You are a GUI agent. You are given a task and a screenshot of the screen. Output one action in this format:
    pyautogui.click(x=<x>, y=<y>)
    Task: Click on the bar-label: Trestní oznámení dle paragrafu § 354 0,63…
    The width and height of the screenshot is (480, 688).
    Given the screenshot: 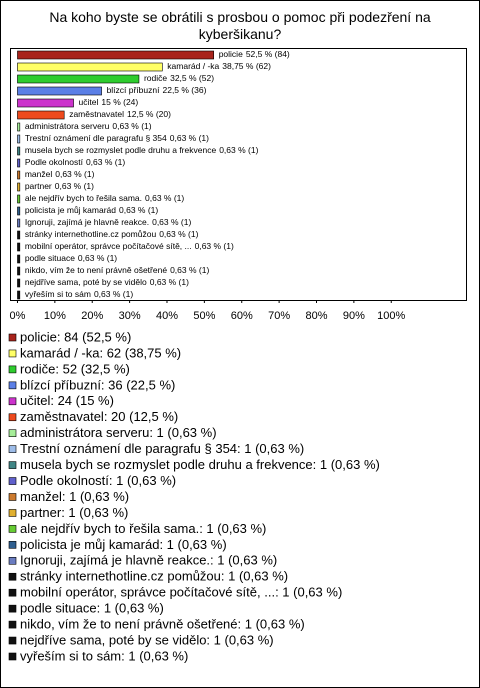 What is the action you would take?
    pyautogui.click(x=117, y=138)
    